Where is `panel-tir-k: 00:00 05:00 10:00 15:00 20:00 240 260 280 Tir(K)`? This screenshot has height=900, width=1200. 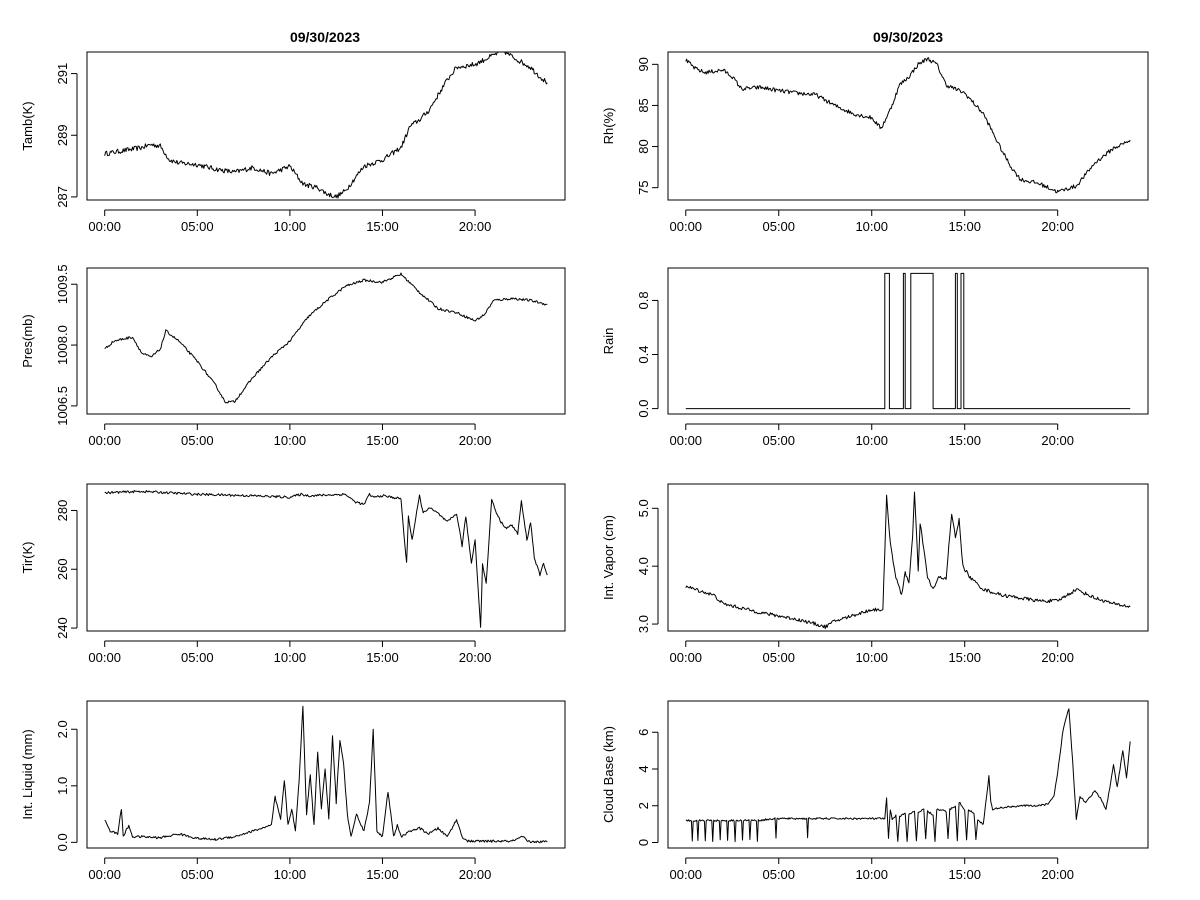
panel-tir-k: 00:00 05:00 10:00 15:00 20:00 240 260 280 Tir(K) is located at coordinates (293, 574).